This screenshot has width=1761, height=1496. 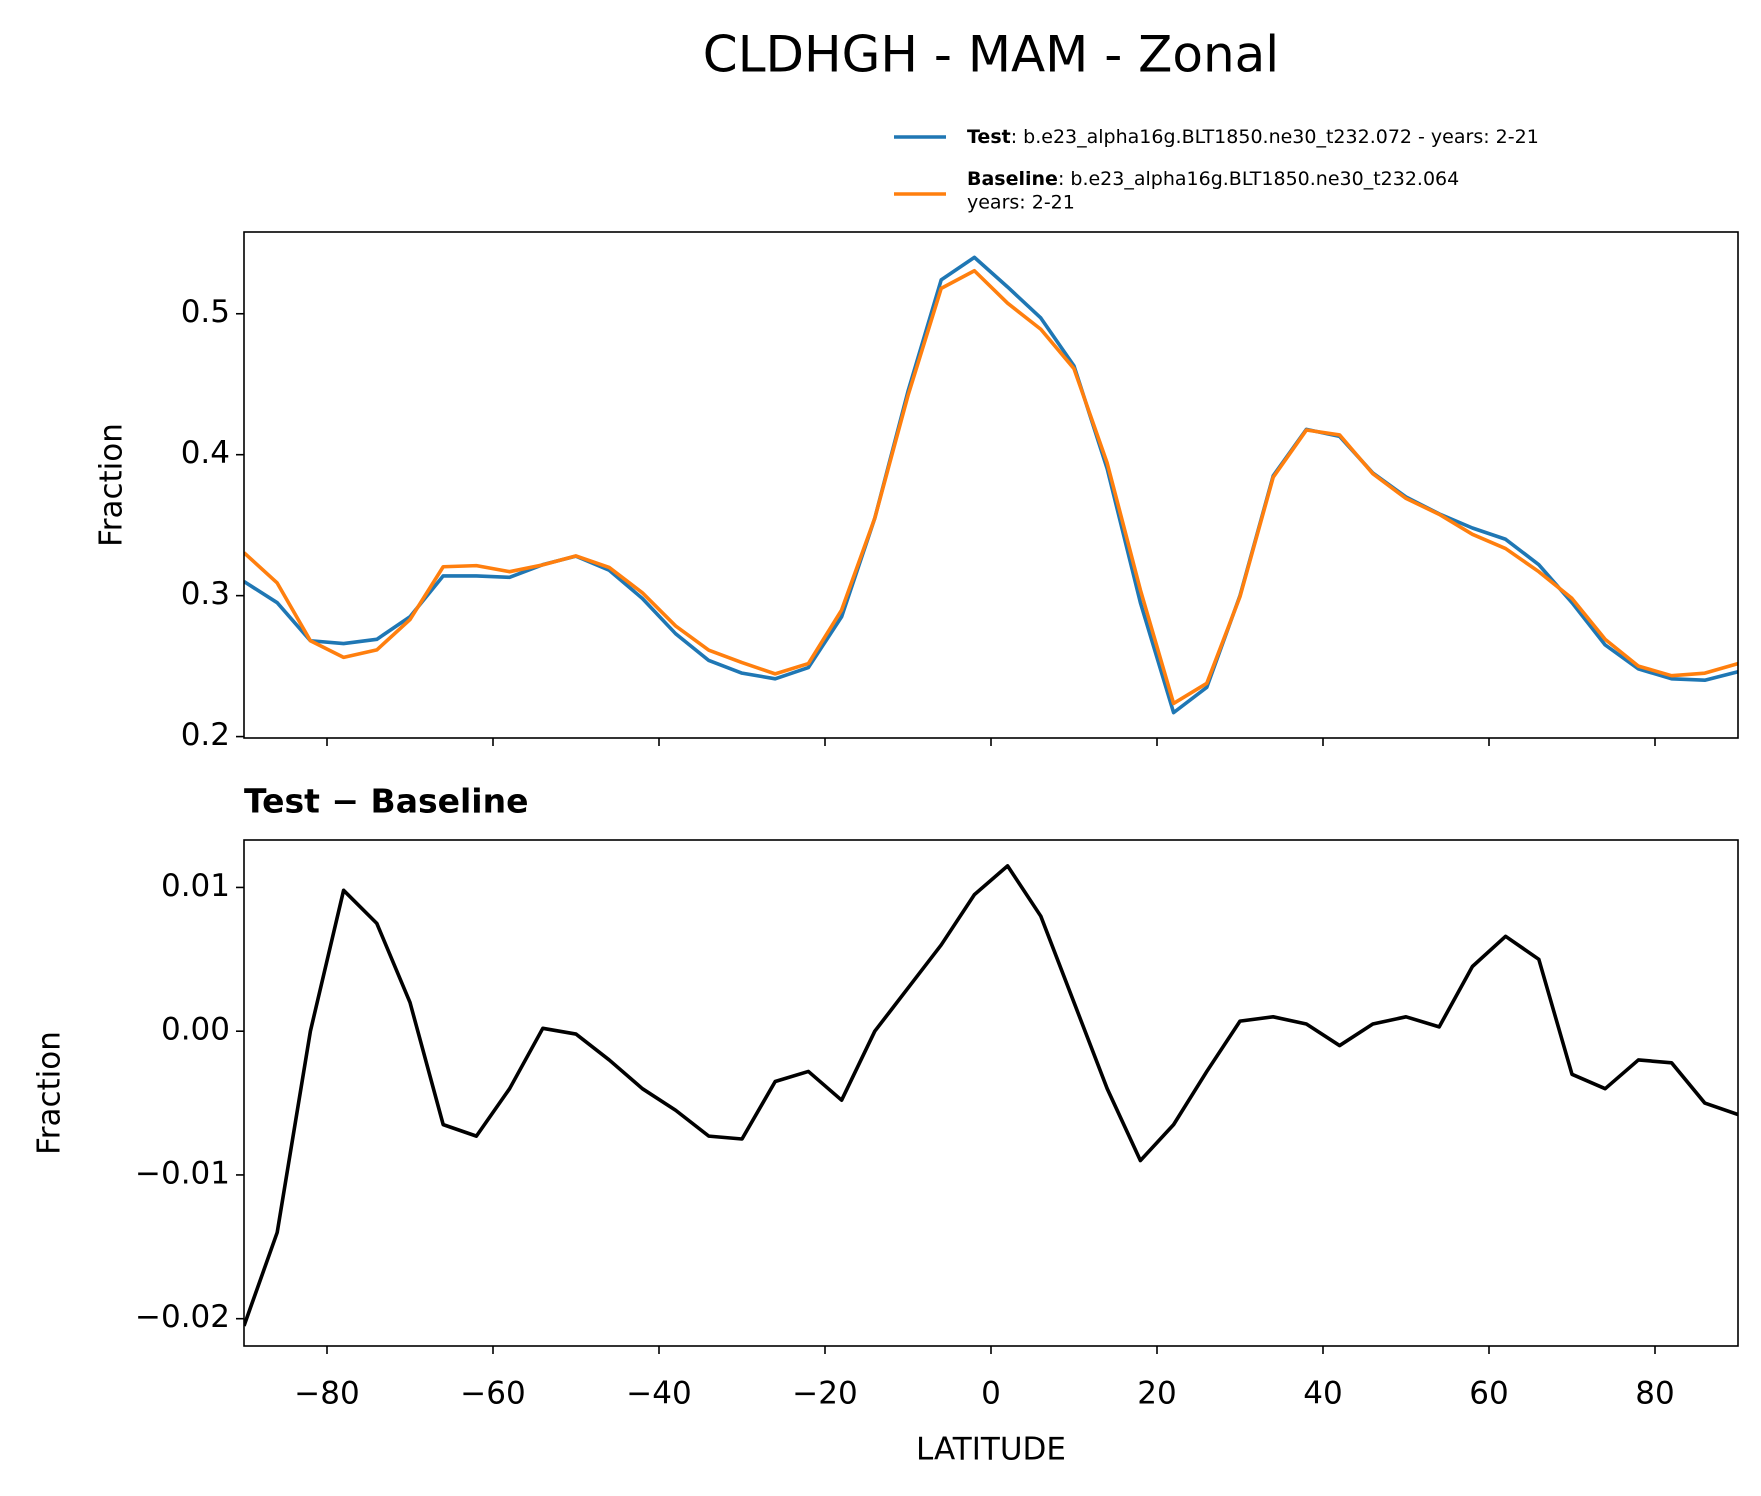 What do you see at coordinates (1488, 1394) in the screenshot?
I see `x-tick-label: 60` at bounding box center [1488, 1394].